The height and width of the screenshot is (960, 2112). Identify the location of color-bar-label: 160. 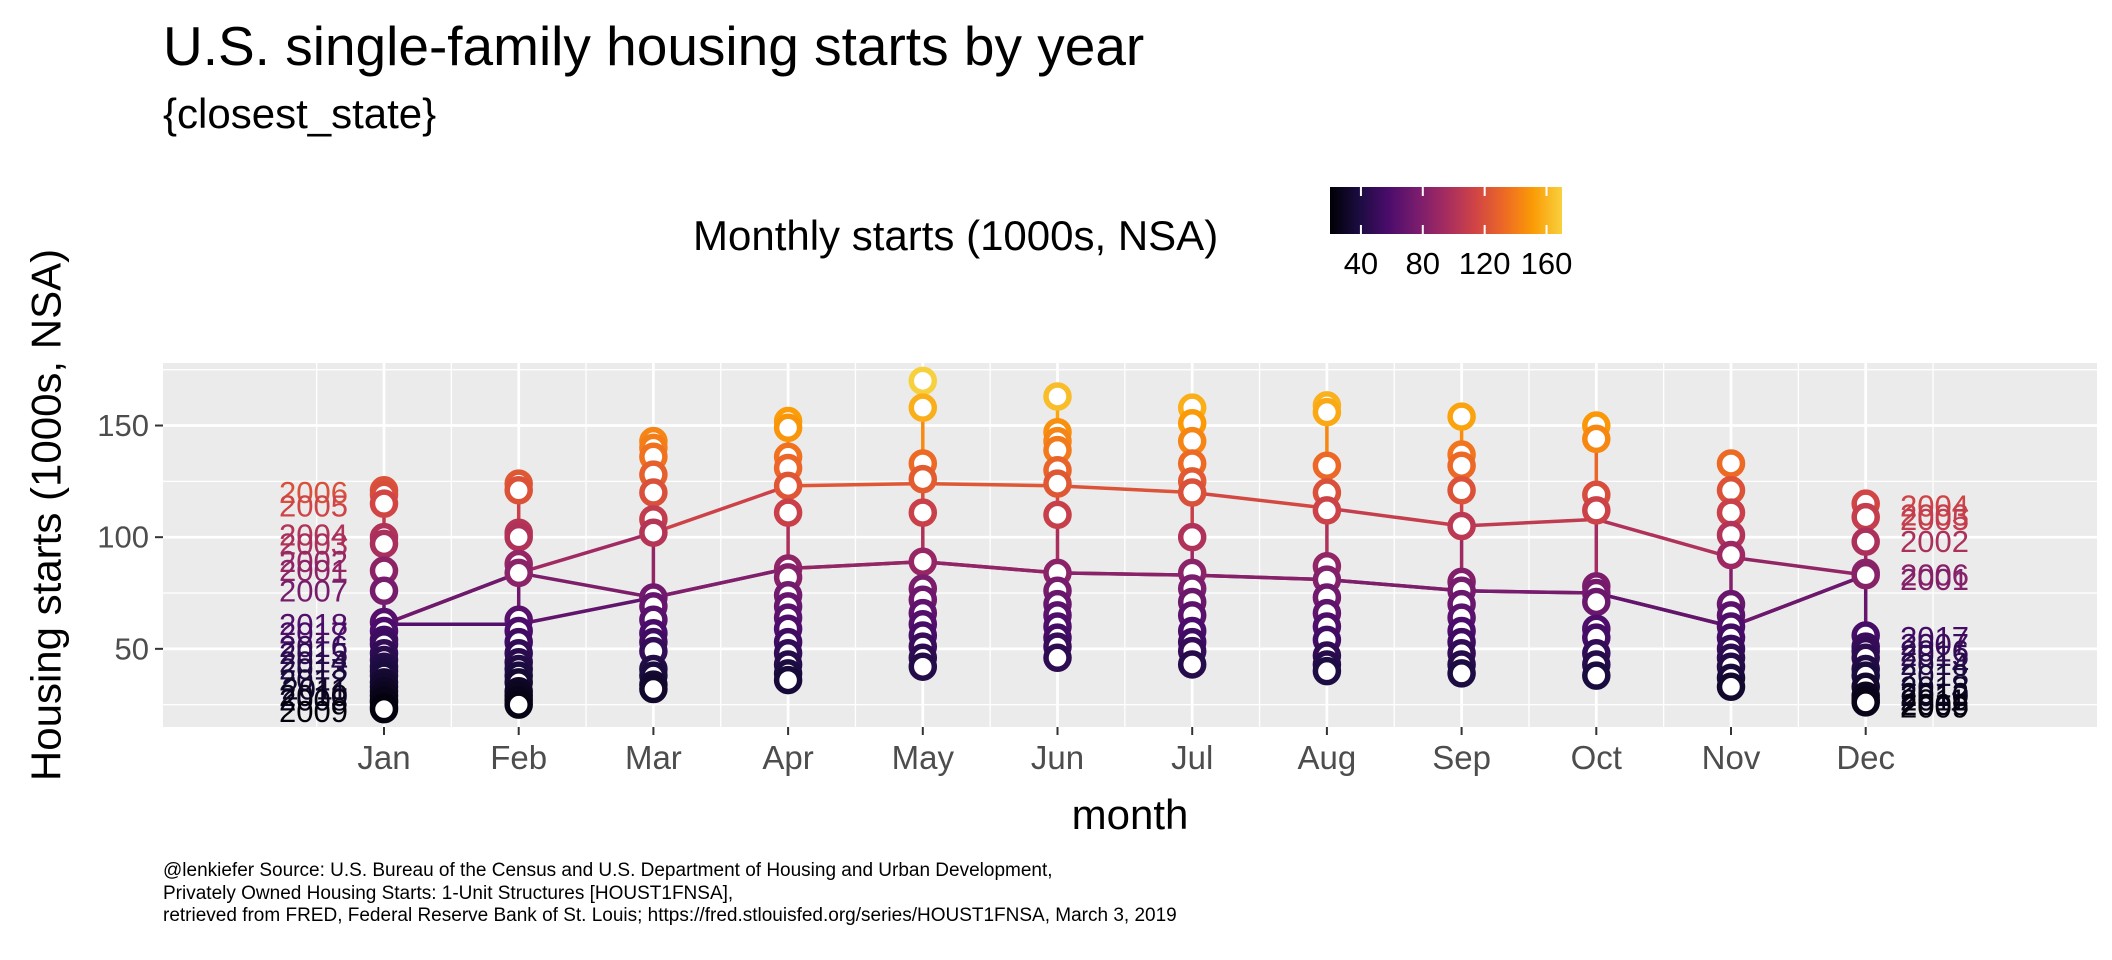
(1547, 263).